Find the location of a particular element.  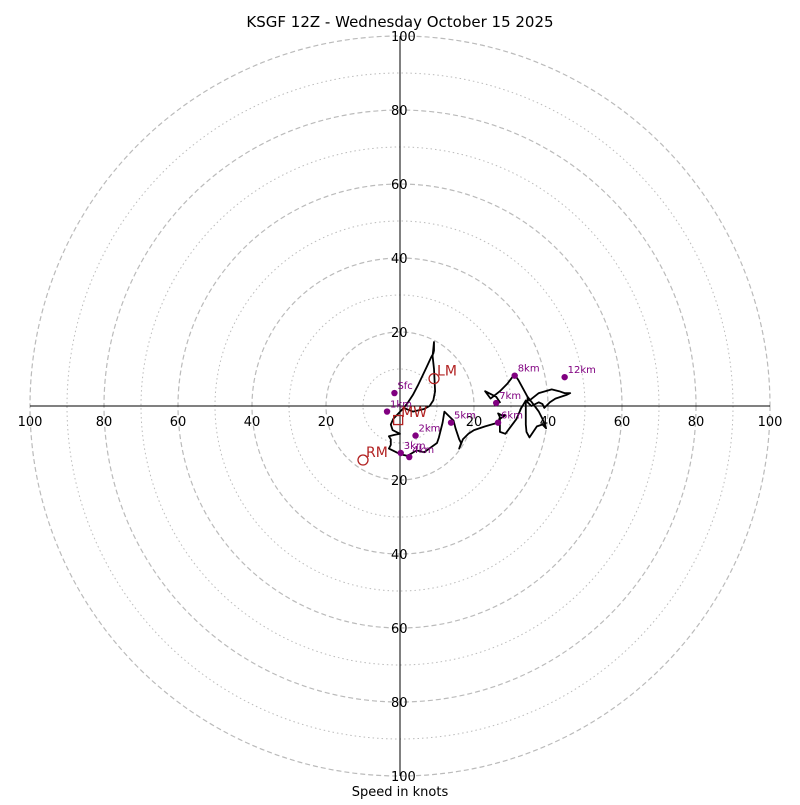

storm-motion-markers: LM MW RM is located at coordinates (407, 415).